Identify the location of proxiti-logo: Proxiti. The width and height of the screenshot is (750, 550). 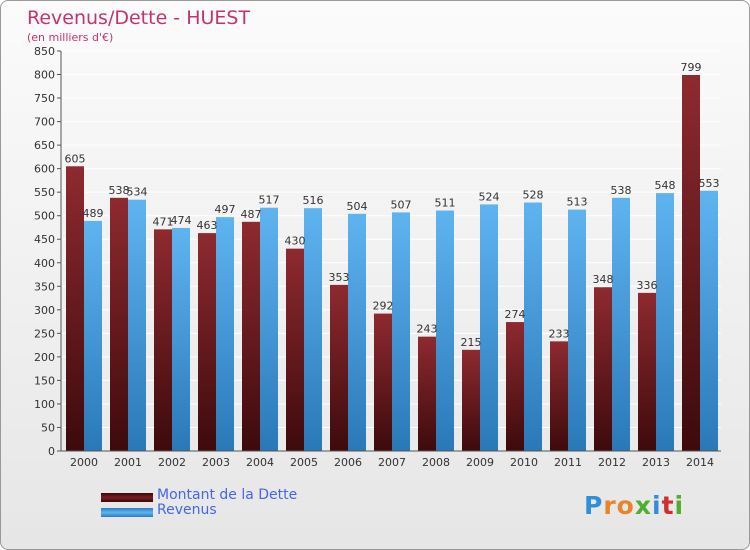
(634, 505).